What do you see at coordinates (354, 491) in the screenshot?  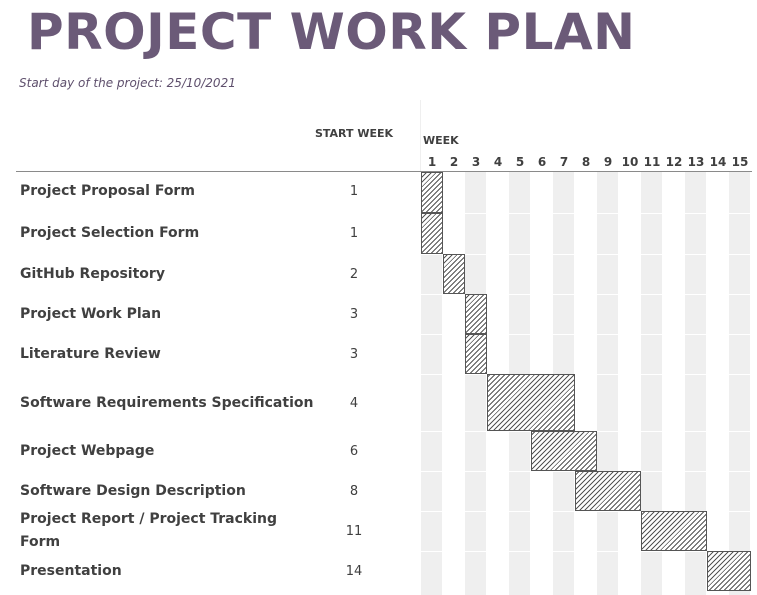 I see `task-start-week: 8` at bounding box center [354, 491].